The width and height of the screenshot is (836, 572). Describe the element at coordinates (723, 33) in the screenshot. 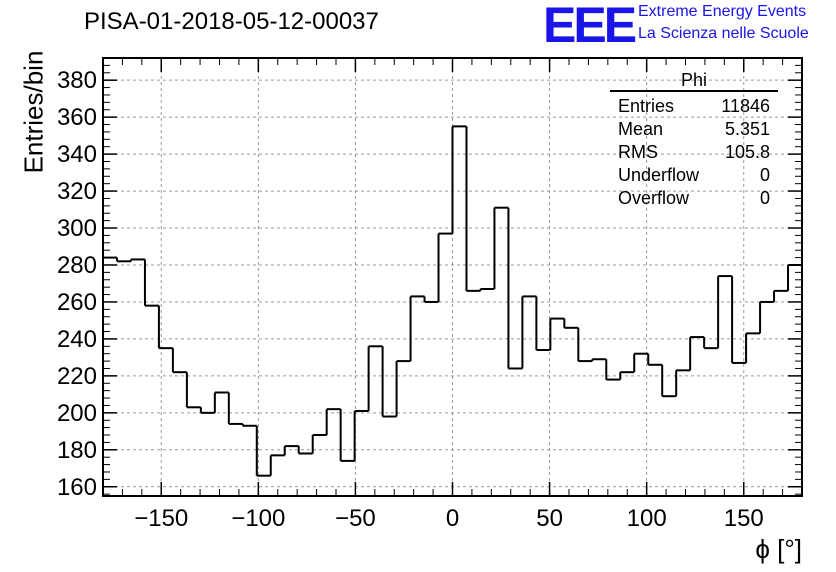

I see `logo-caption-line2: La Scienza nelle Scuole` at that location.